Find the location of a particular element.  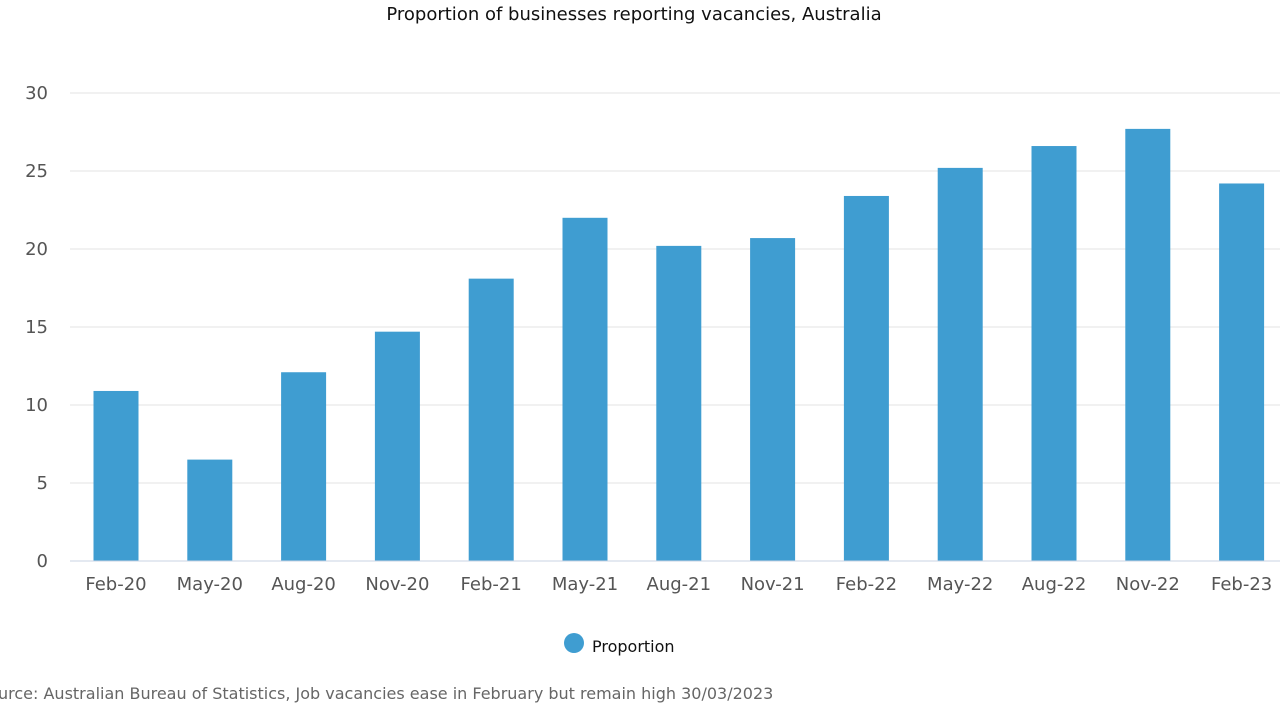

y-axis-ticks: 0 5 10 15 20 25 30 is located at coordinates (36, 327).